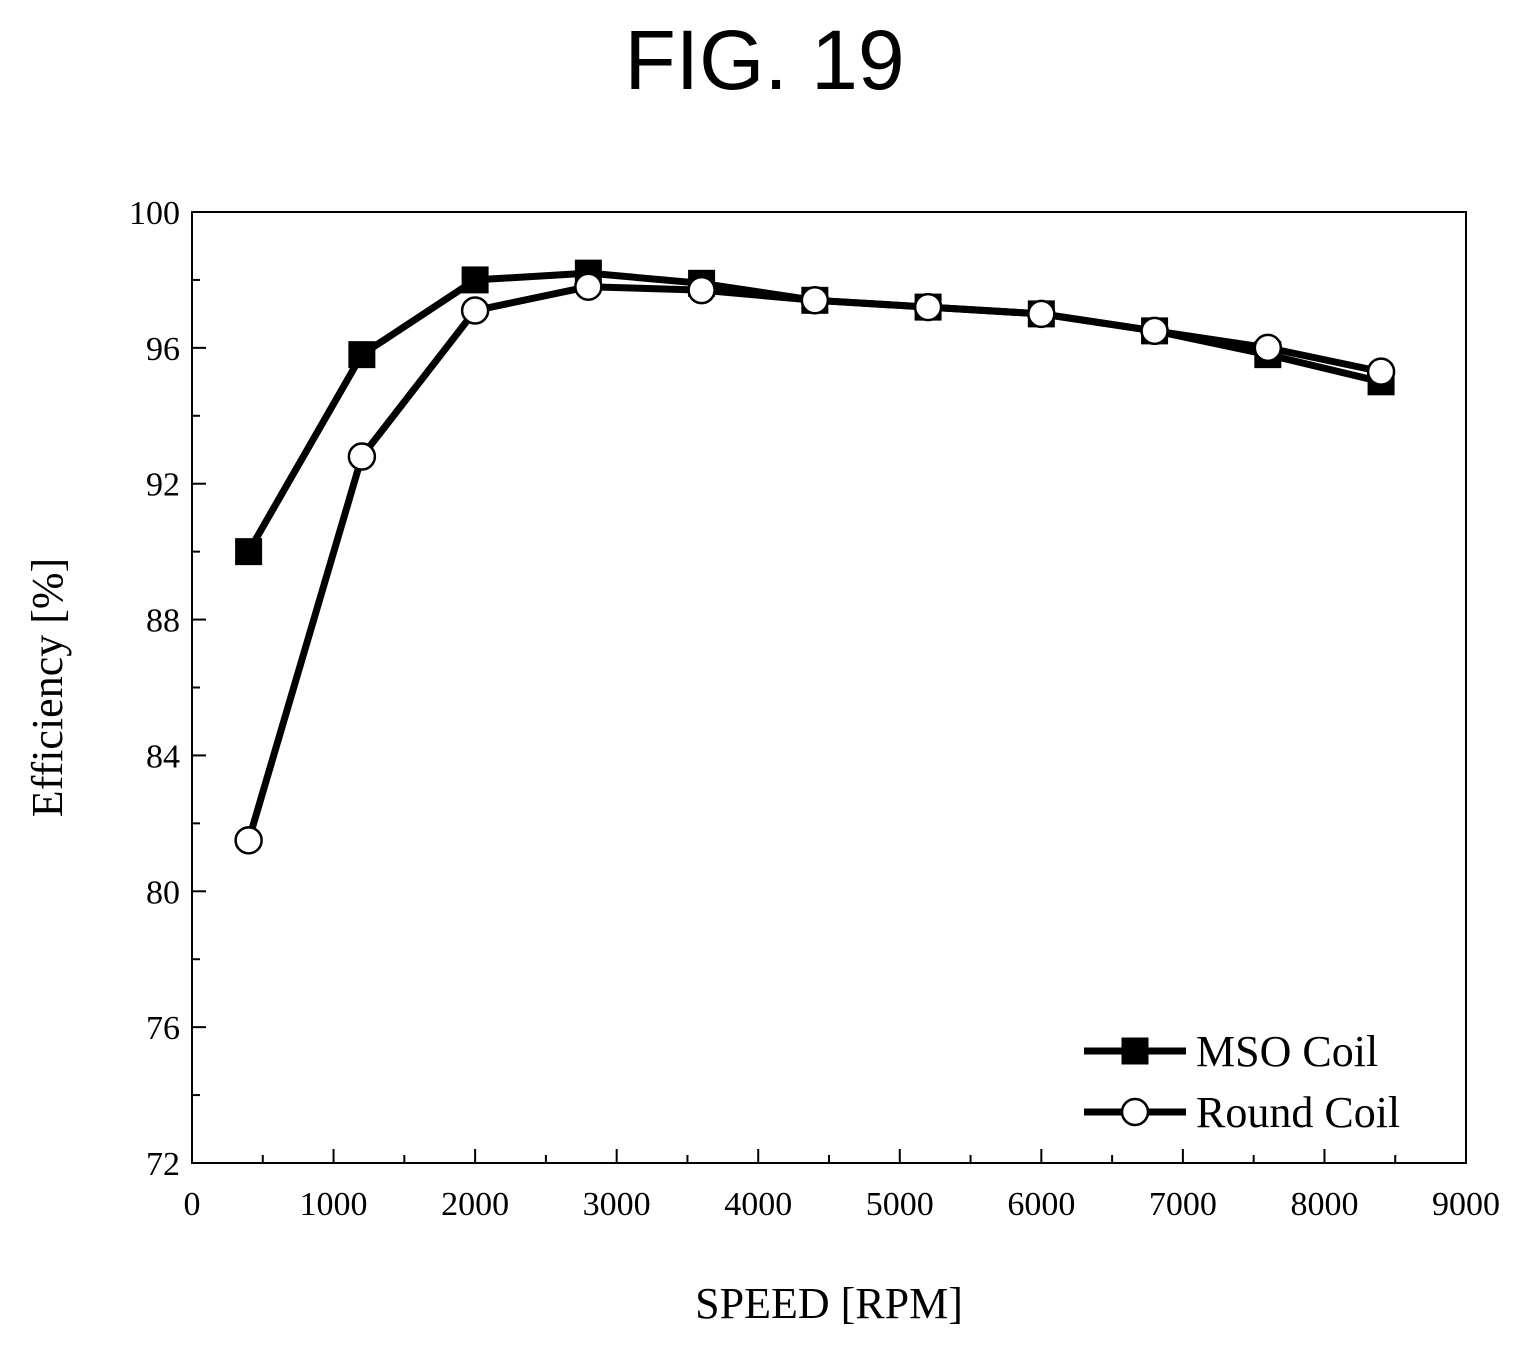 The image size is (1529, 1347). Describe the element at coordinates (163, 621) in the screenshot. I see `y-tick-label-88: 88` at that location.